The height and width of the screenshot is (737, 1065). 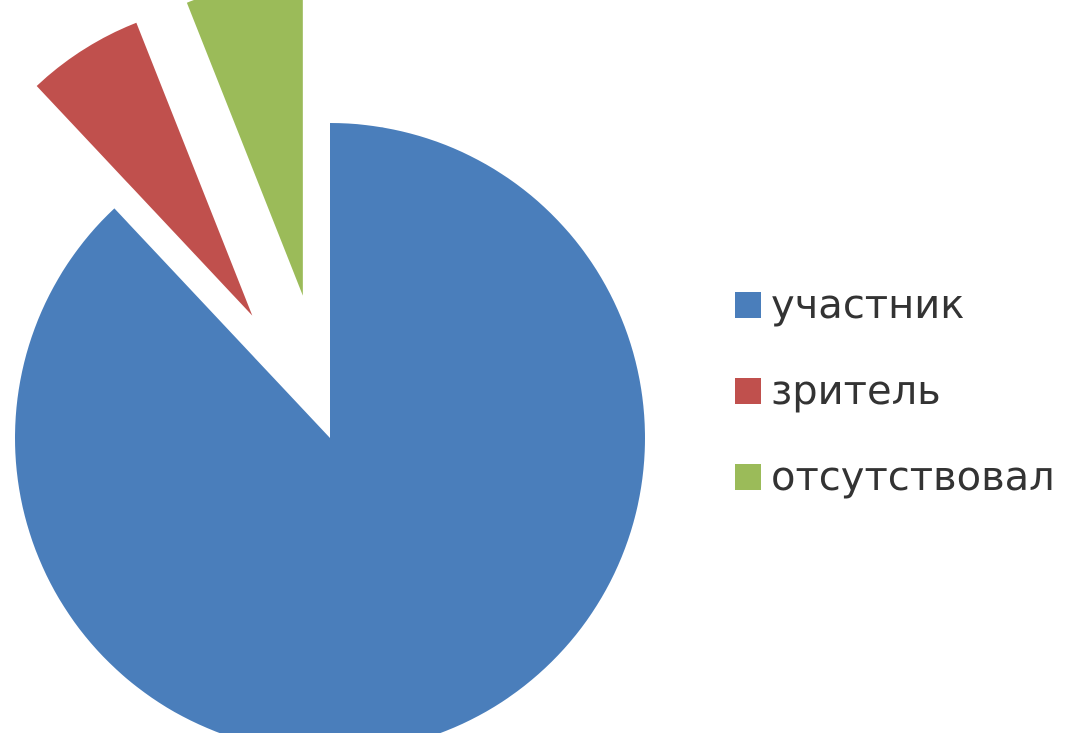 I want to click on legend-item-zritel: зритель, so click(x=895, y=391).